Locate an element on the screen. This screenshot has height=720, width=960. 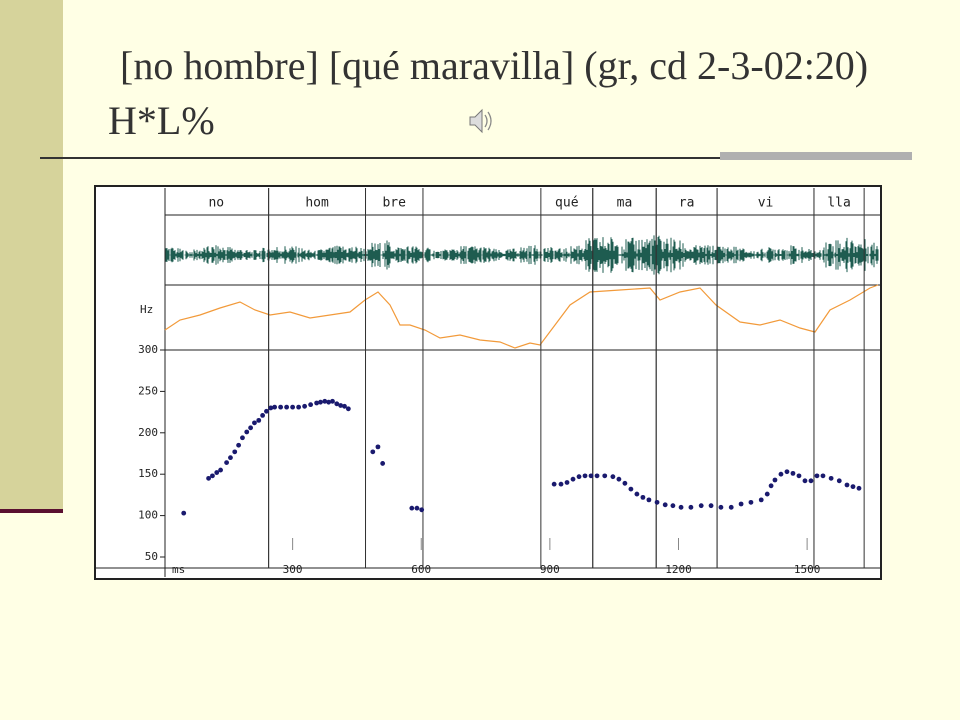
y-tick-label: 250 is located at coordinates (148, 390).